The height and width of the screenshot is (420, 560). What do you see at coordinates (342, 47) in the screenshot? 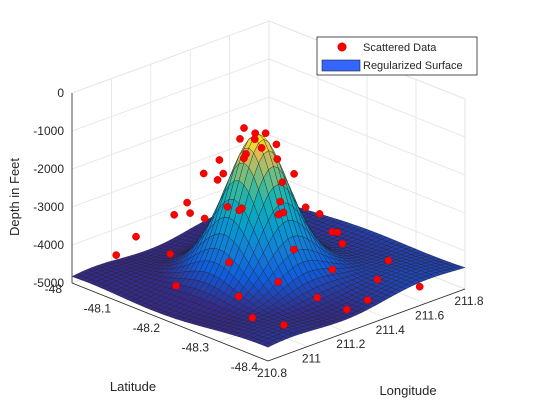
I see `legend-marker-scattered-data` at bounding box center [342, 47].